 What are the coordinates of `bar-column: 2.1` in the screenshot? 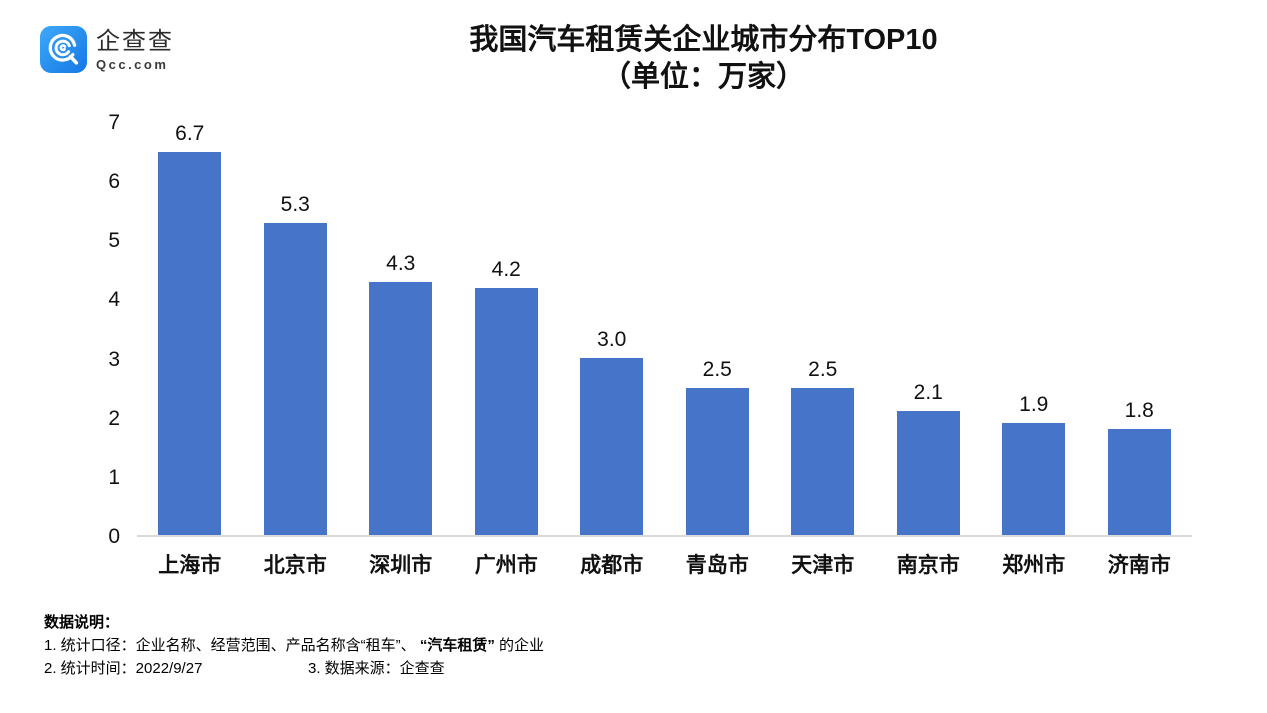 It's located at (929, 329).